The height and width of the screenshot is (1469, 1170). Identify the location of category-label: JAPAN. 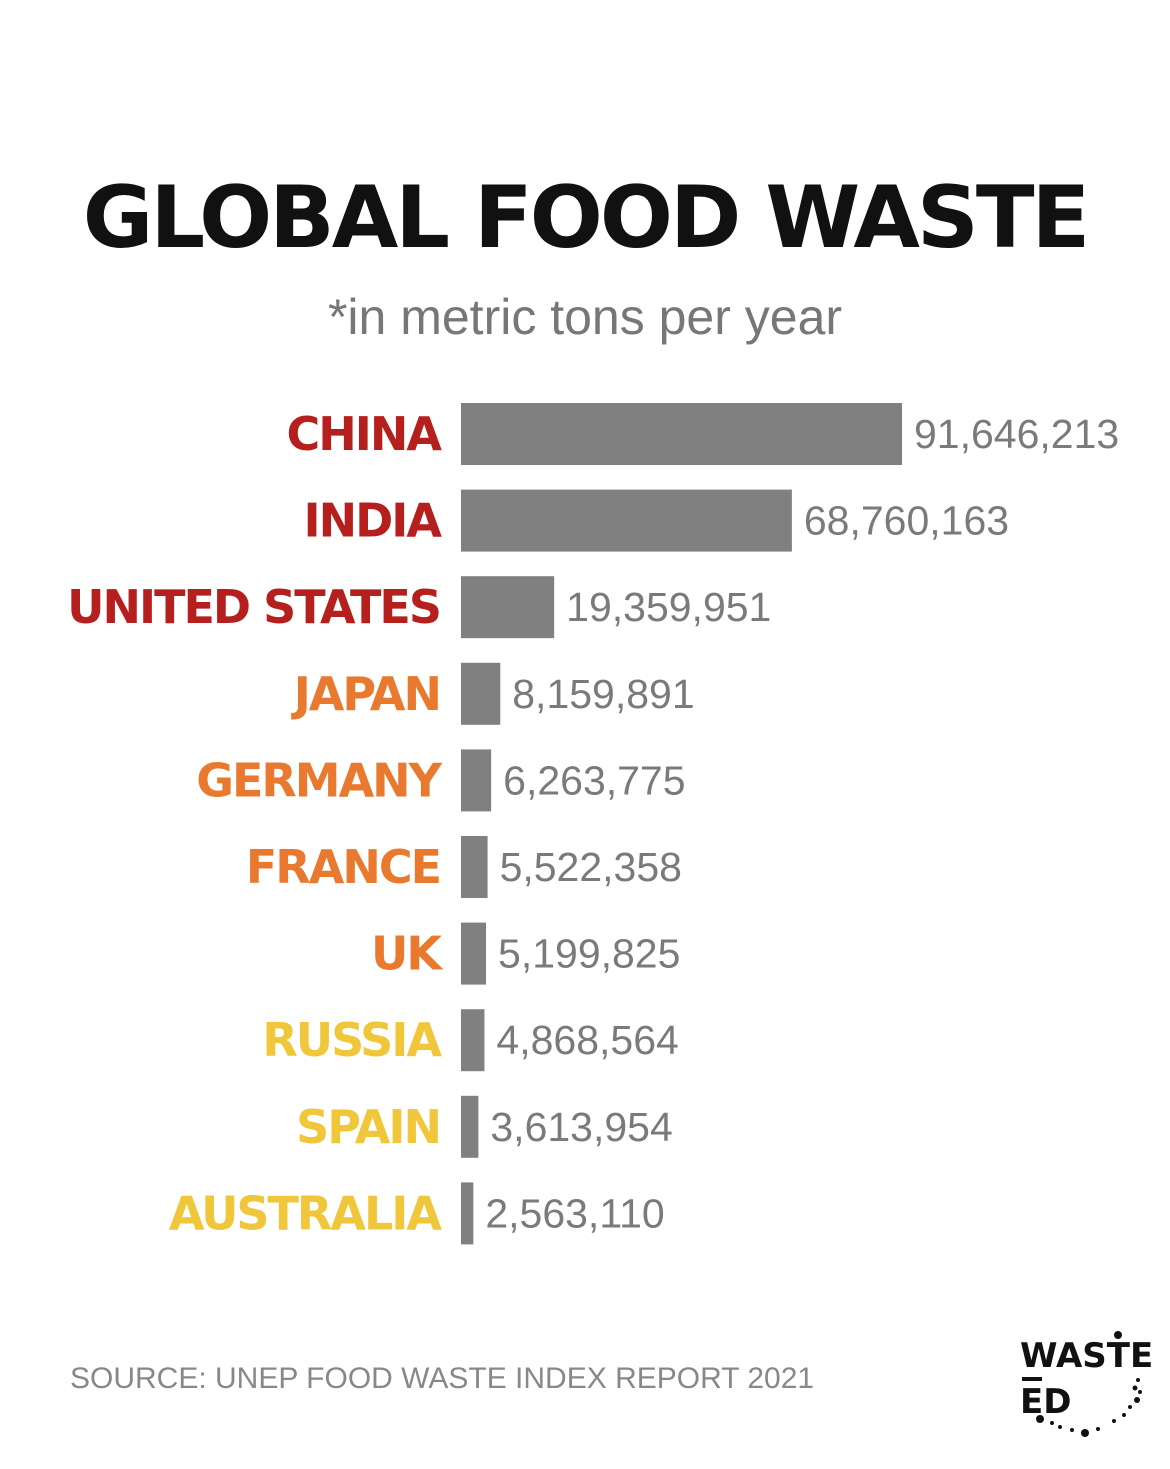
(365, 694).